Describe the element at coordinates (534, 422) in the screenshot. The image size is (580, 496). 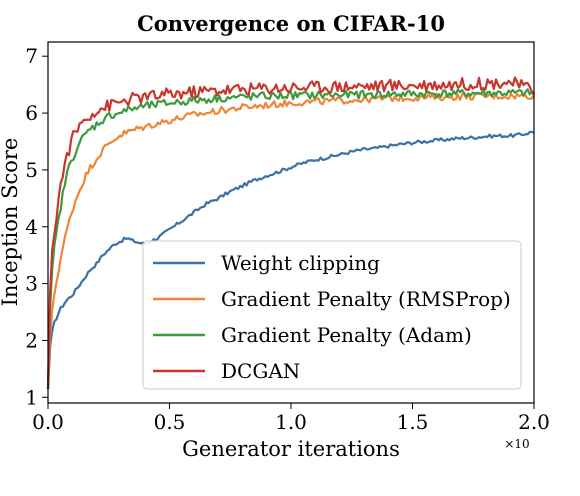
I see `x-tick-label: 2.0` at that location.